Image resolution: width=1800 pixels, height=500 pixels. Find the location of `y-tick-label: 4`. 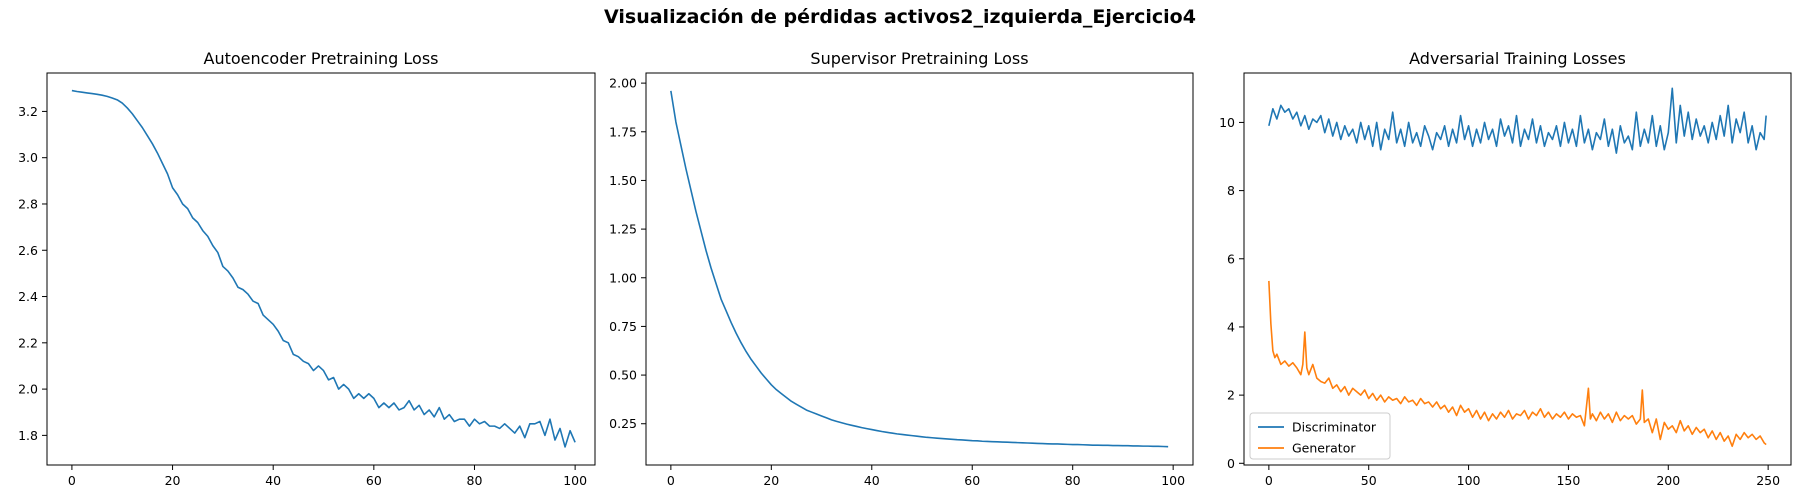

y-tick-label: 4 is located at coordinates (1231, 326).